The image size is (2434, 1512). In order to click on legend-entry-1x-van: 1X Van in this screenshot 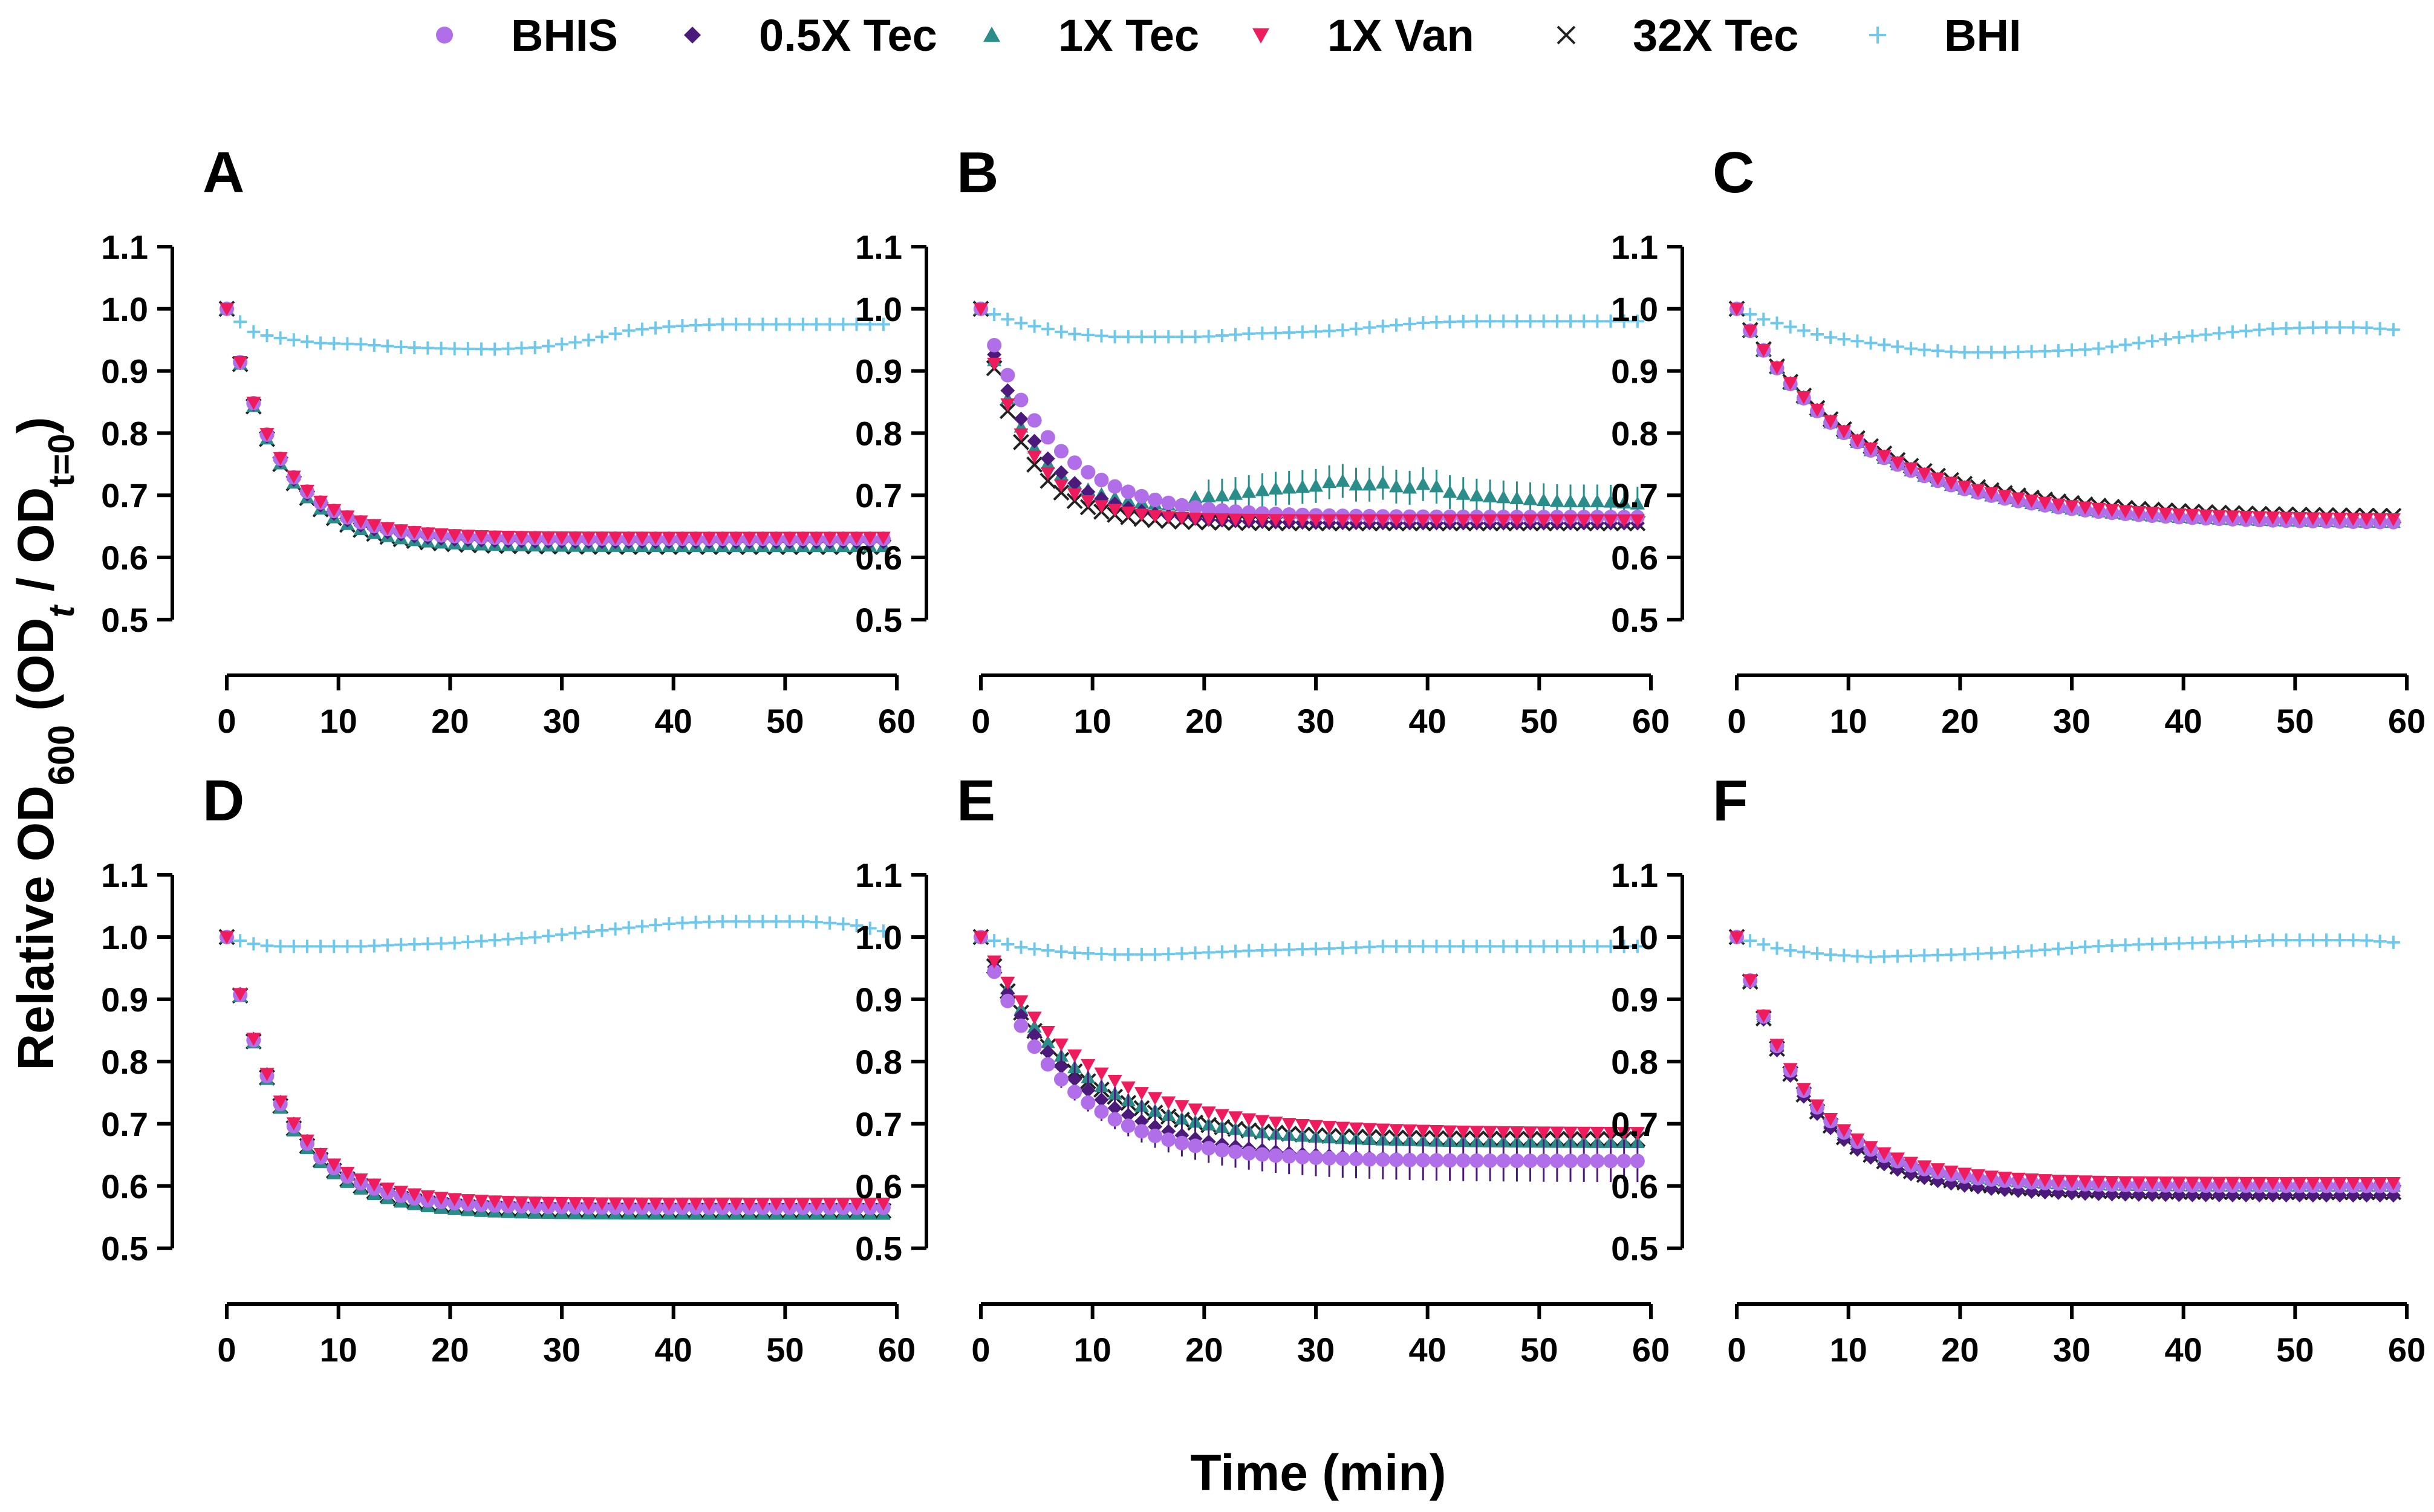, I will do `click(1363, 35)`.